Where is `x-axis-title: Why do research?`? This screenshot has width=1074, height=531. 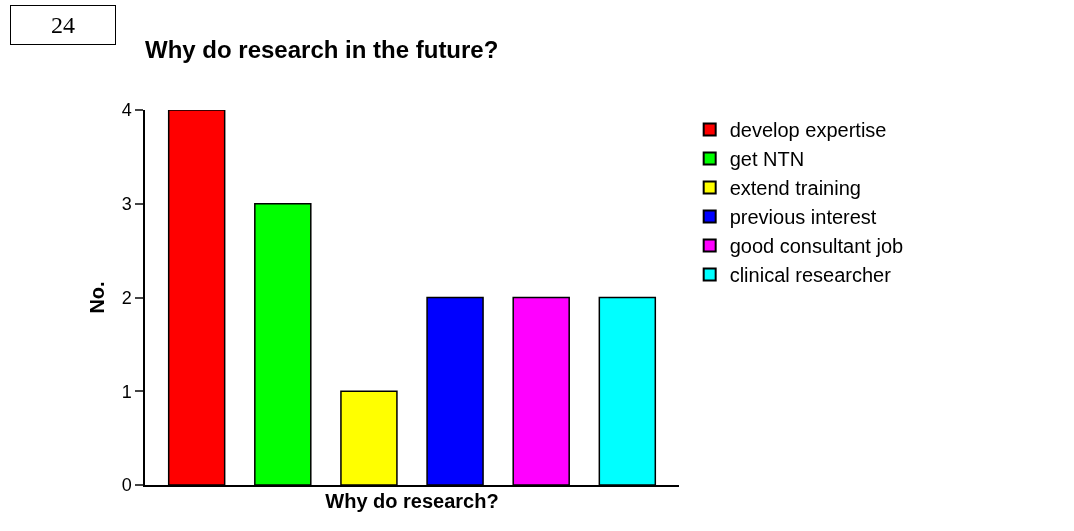 x-axis-title: Why do research? is located at coordinates (412, 501).